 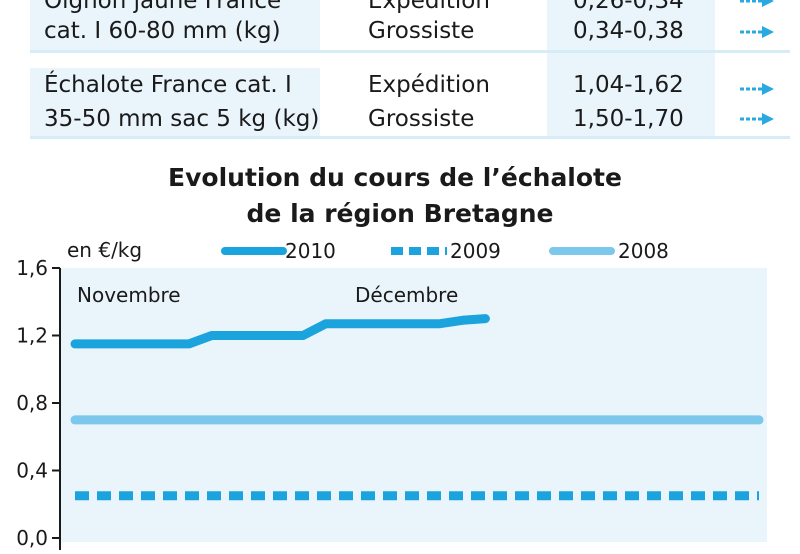 I want to click on y-tick-label: 1,2, so click(x=32, y=336).